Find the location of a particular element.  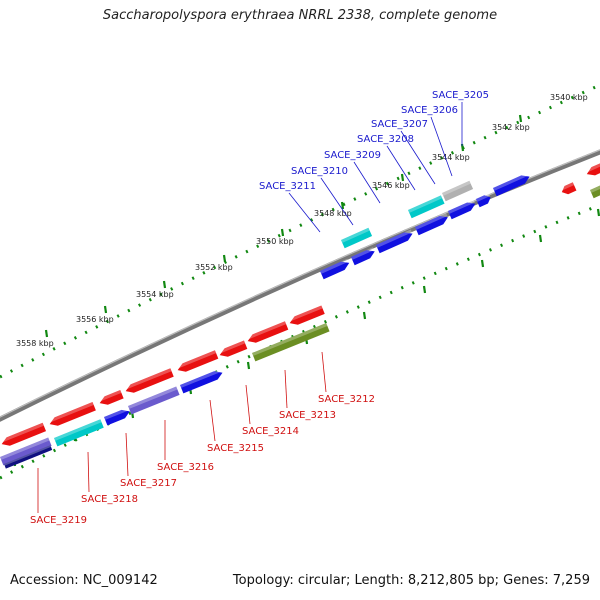

gene-label-reverse: SACE_3219 is located at coordinates (58, 520).